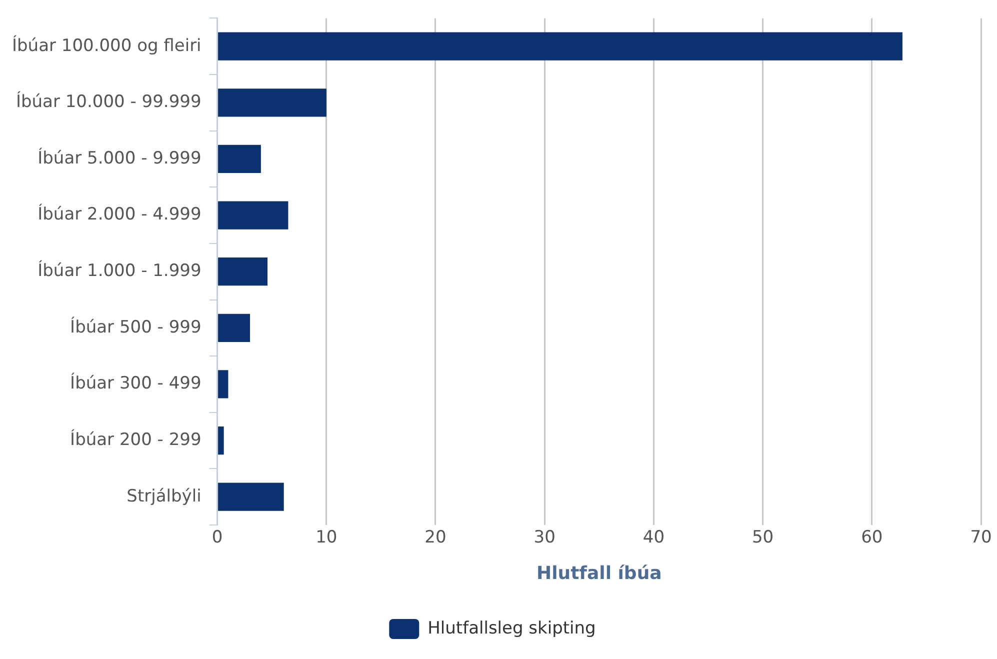 This screenshot has height=659, width=997. Describe the element at coordinates (512, 628) in the screenshot. I see `legend-label: Hlutfallsleg skipting` at that location.